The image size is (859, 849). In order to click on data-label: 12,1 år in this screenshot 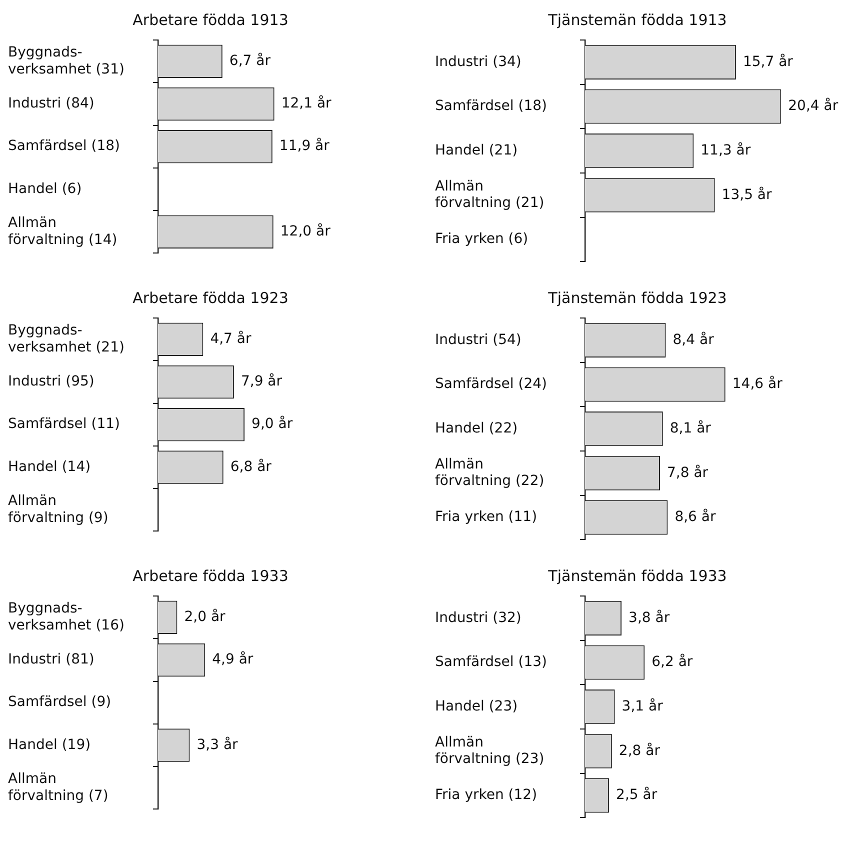, I will do `click(306, 103)`.